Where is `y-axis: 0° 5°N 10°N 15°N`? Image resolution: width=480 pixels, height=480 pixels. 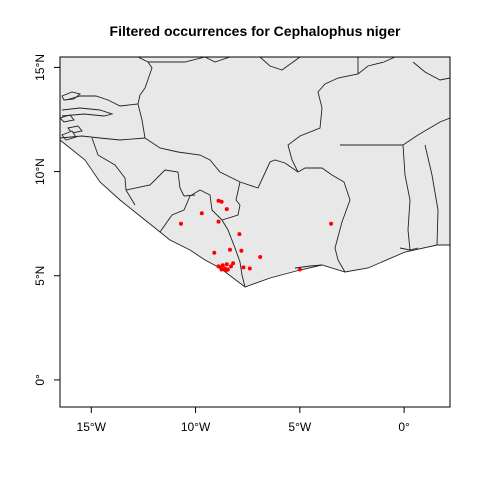
y-axis: 0° 5°N 10°N 15°N is located at coordinates (46, 220).